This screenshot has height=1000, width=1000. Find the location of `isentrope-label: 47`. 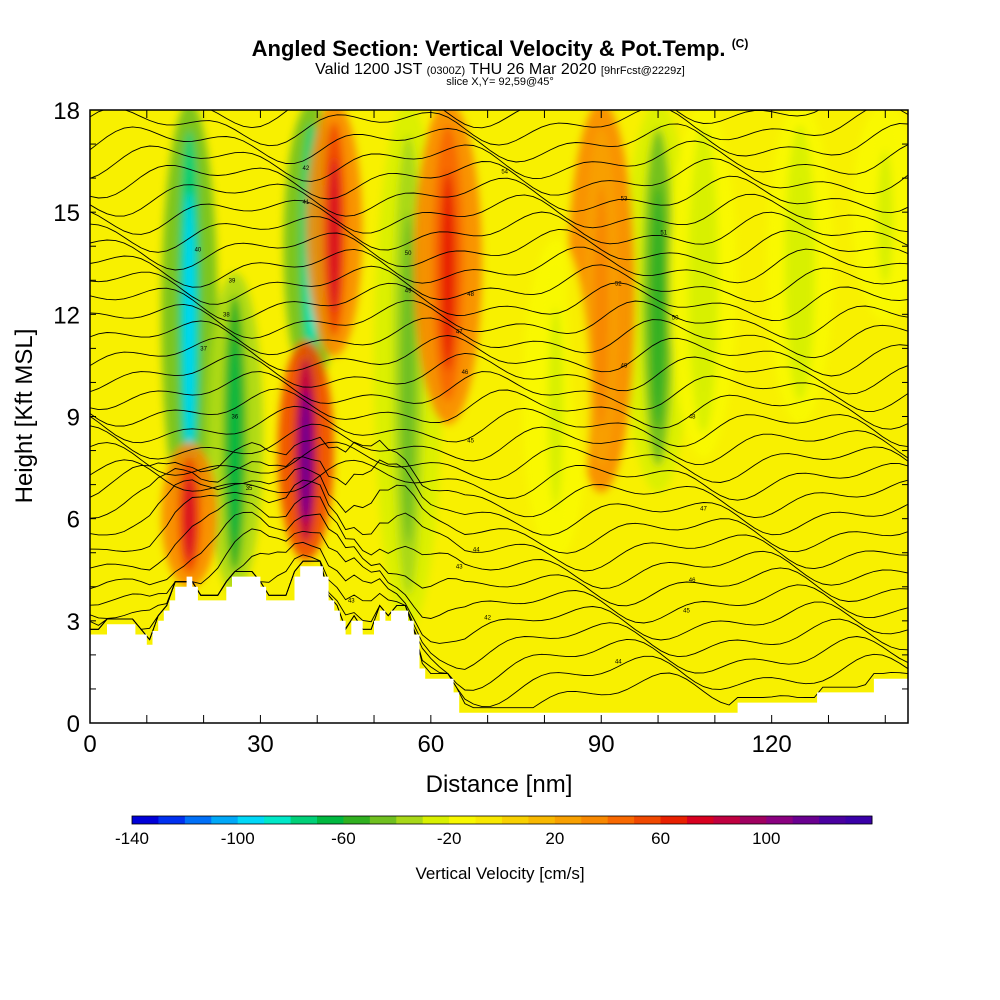

isentrope-label: 47 is located at coordinates (703, 509).